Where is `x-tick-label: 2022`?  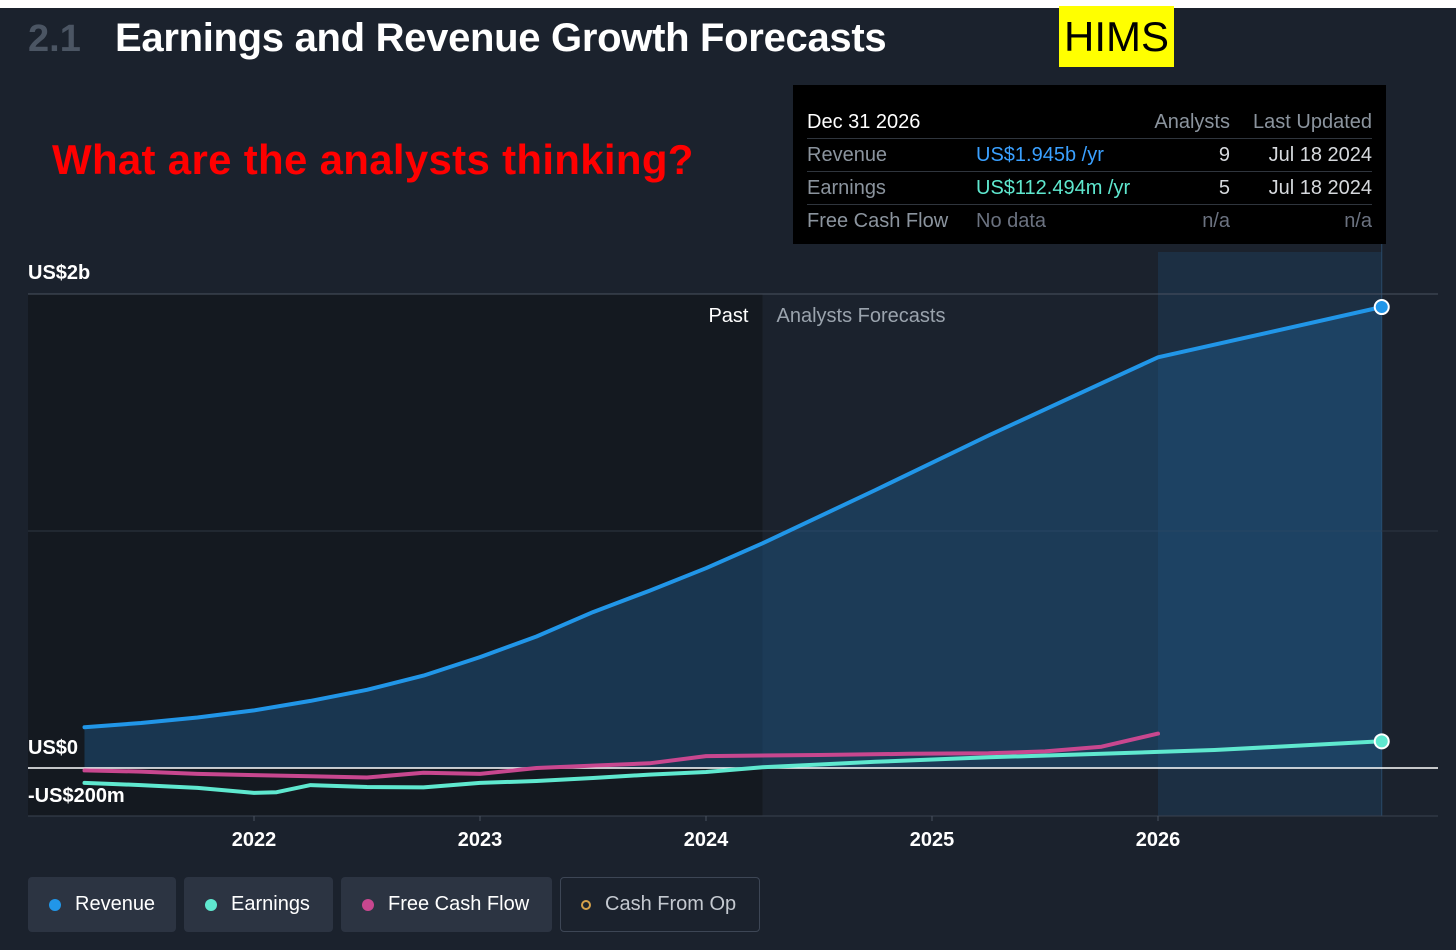 x-tick-label: 2022 is located at coordinates (254, 840).